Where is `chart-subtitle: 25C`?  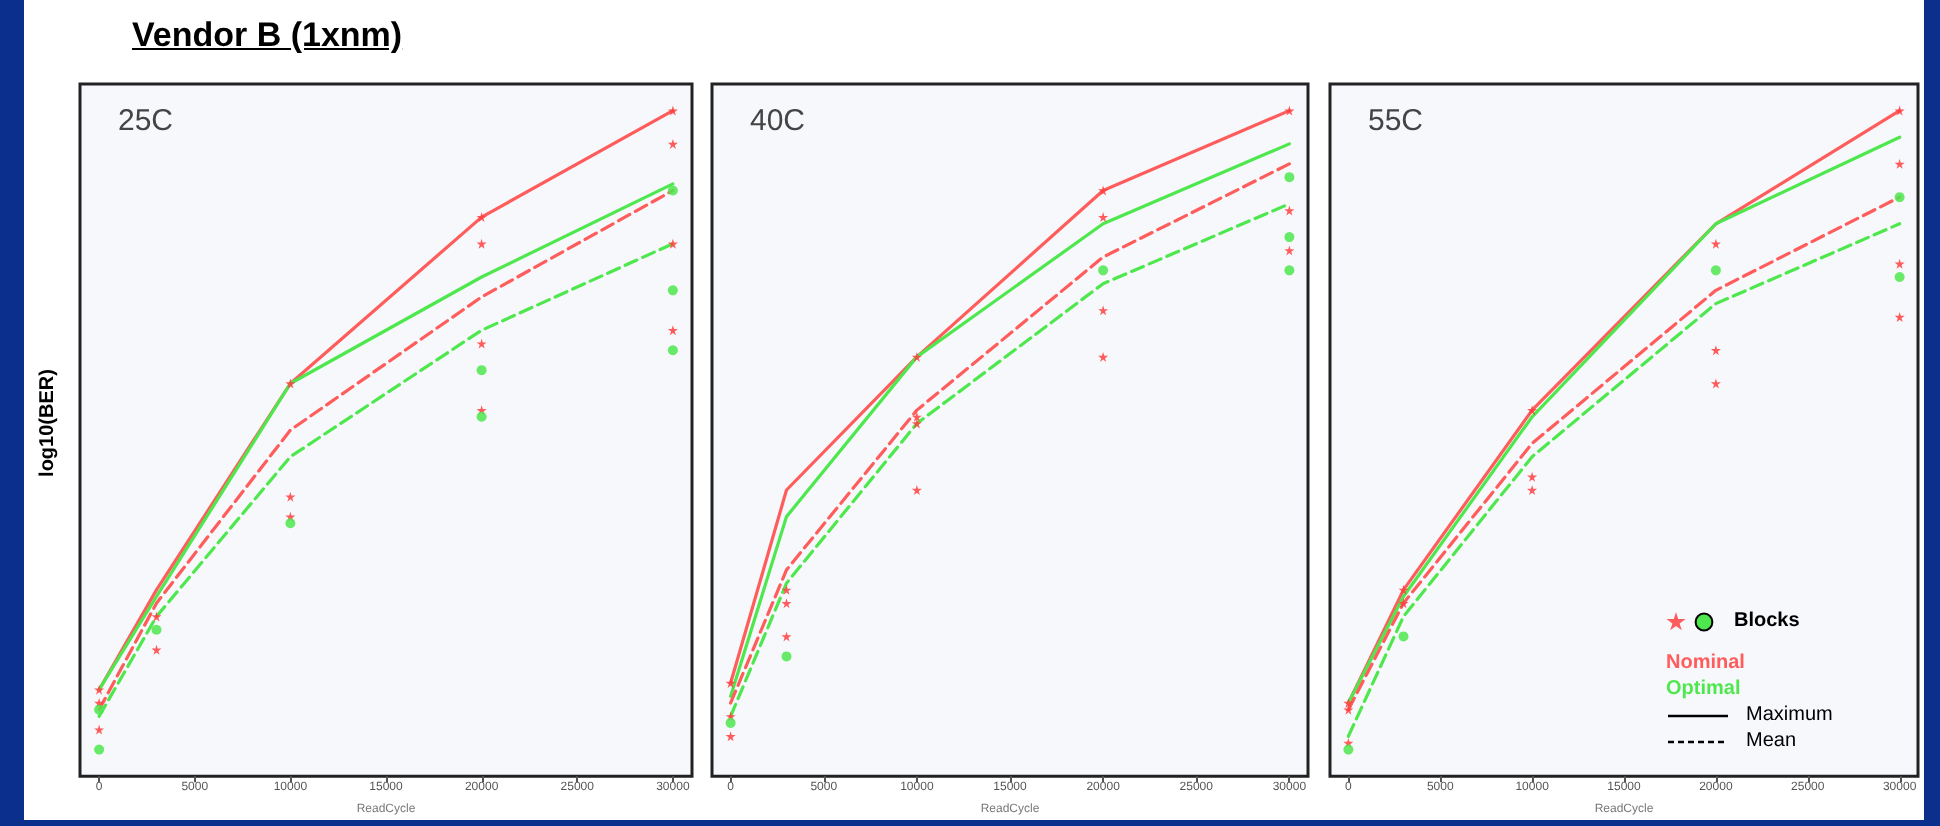 chart-subtitle: 25C is located at coordinates (146, 121).